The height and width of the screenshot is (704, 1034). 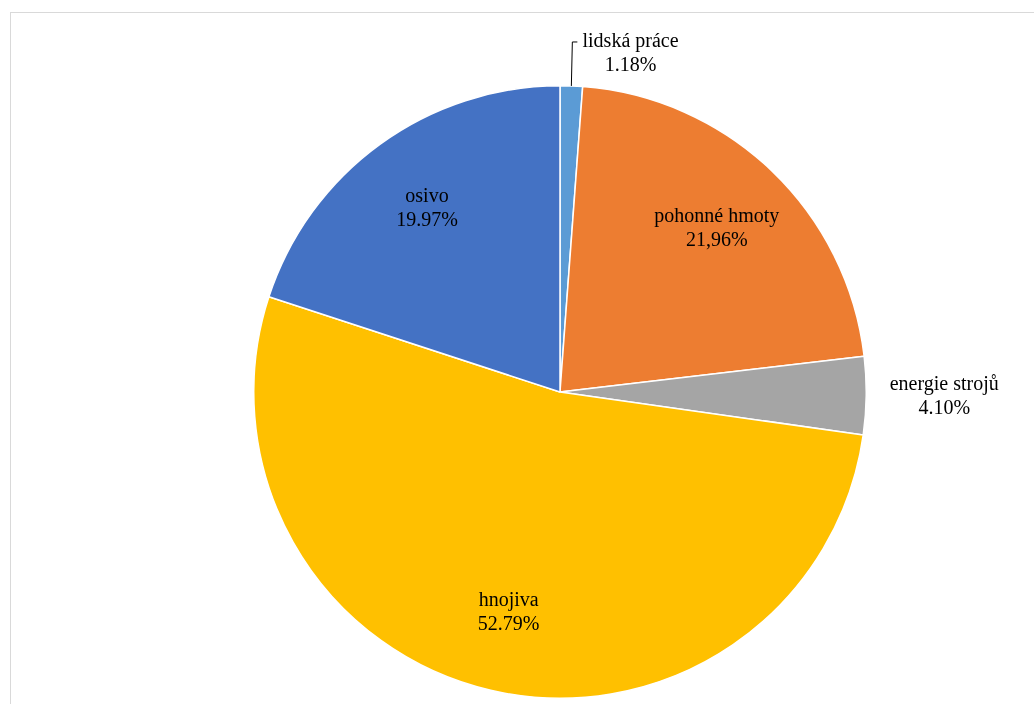 What do you see at coordinates (427, 218) in the screenshot?
I see `data-label: 19.97%` at bounding box center [427, 218].